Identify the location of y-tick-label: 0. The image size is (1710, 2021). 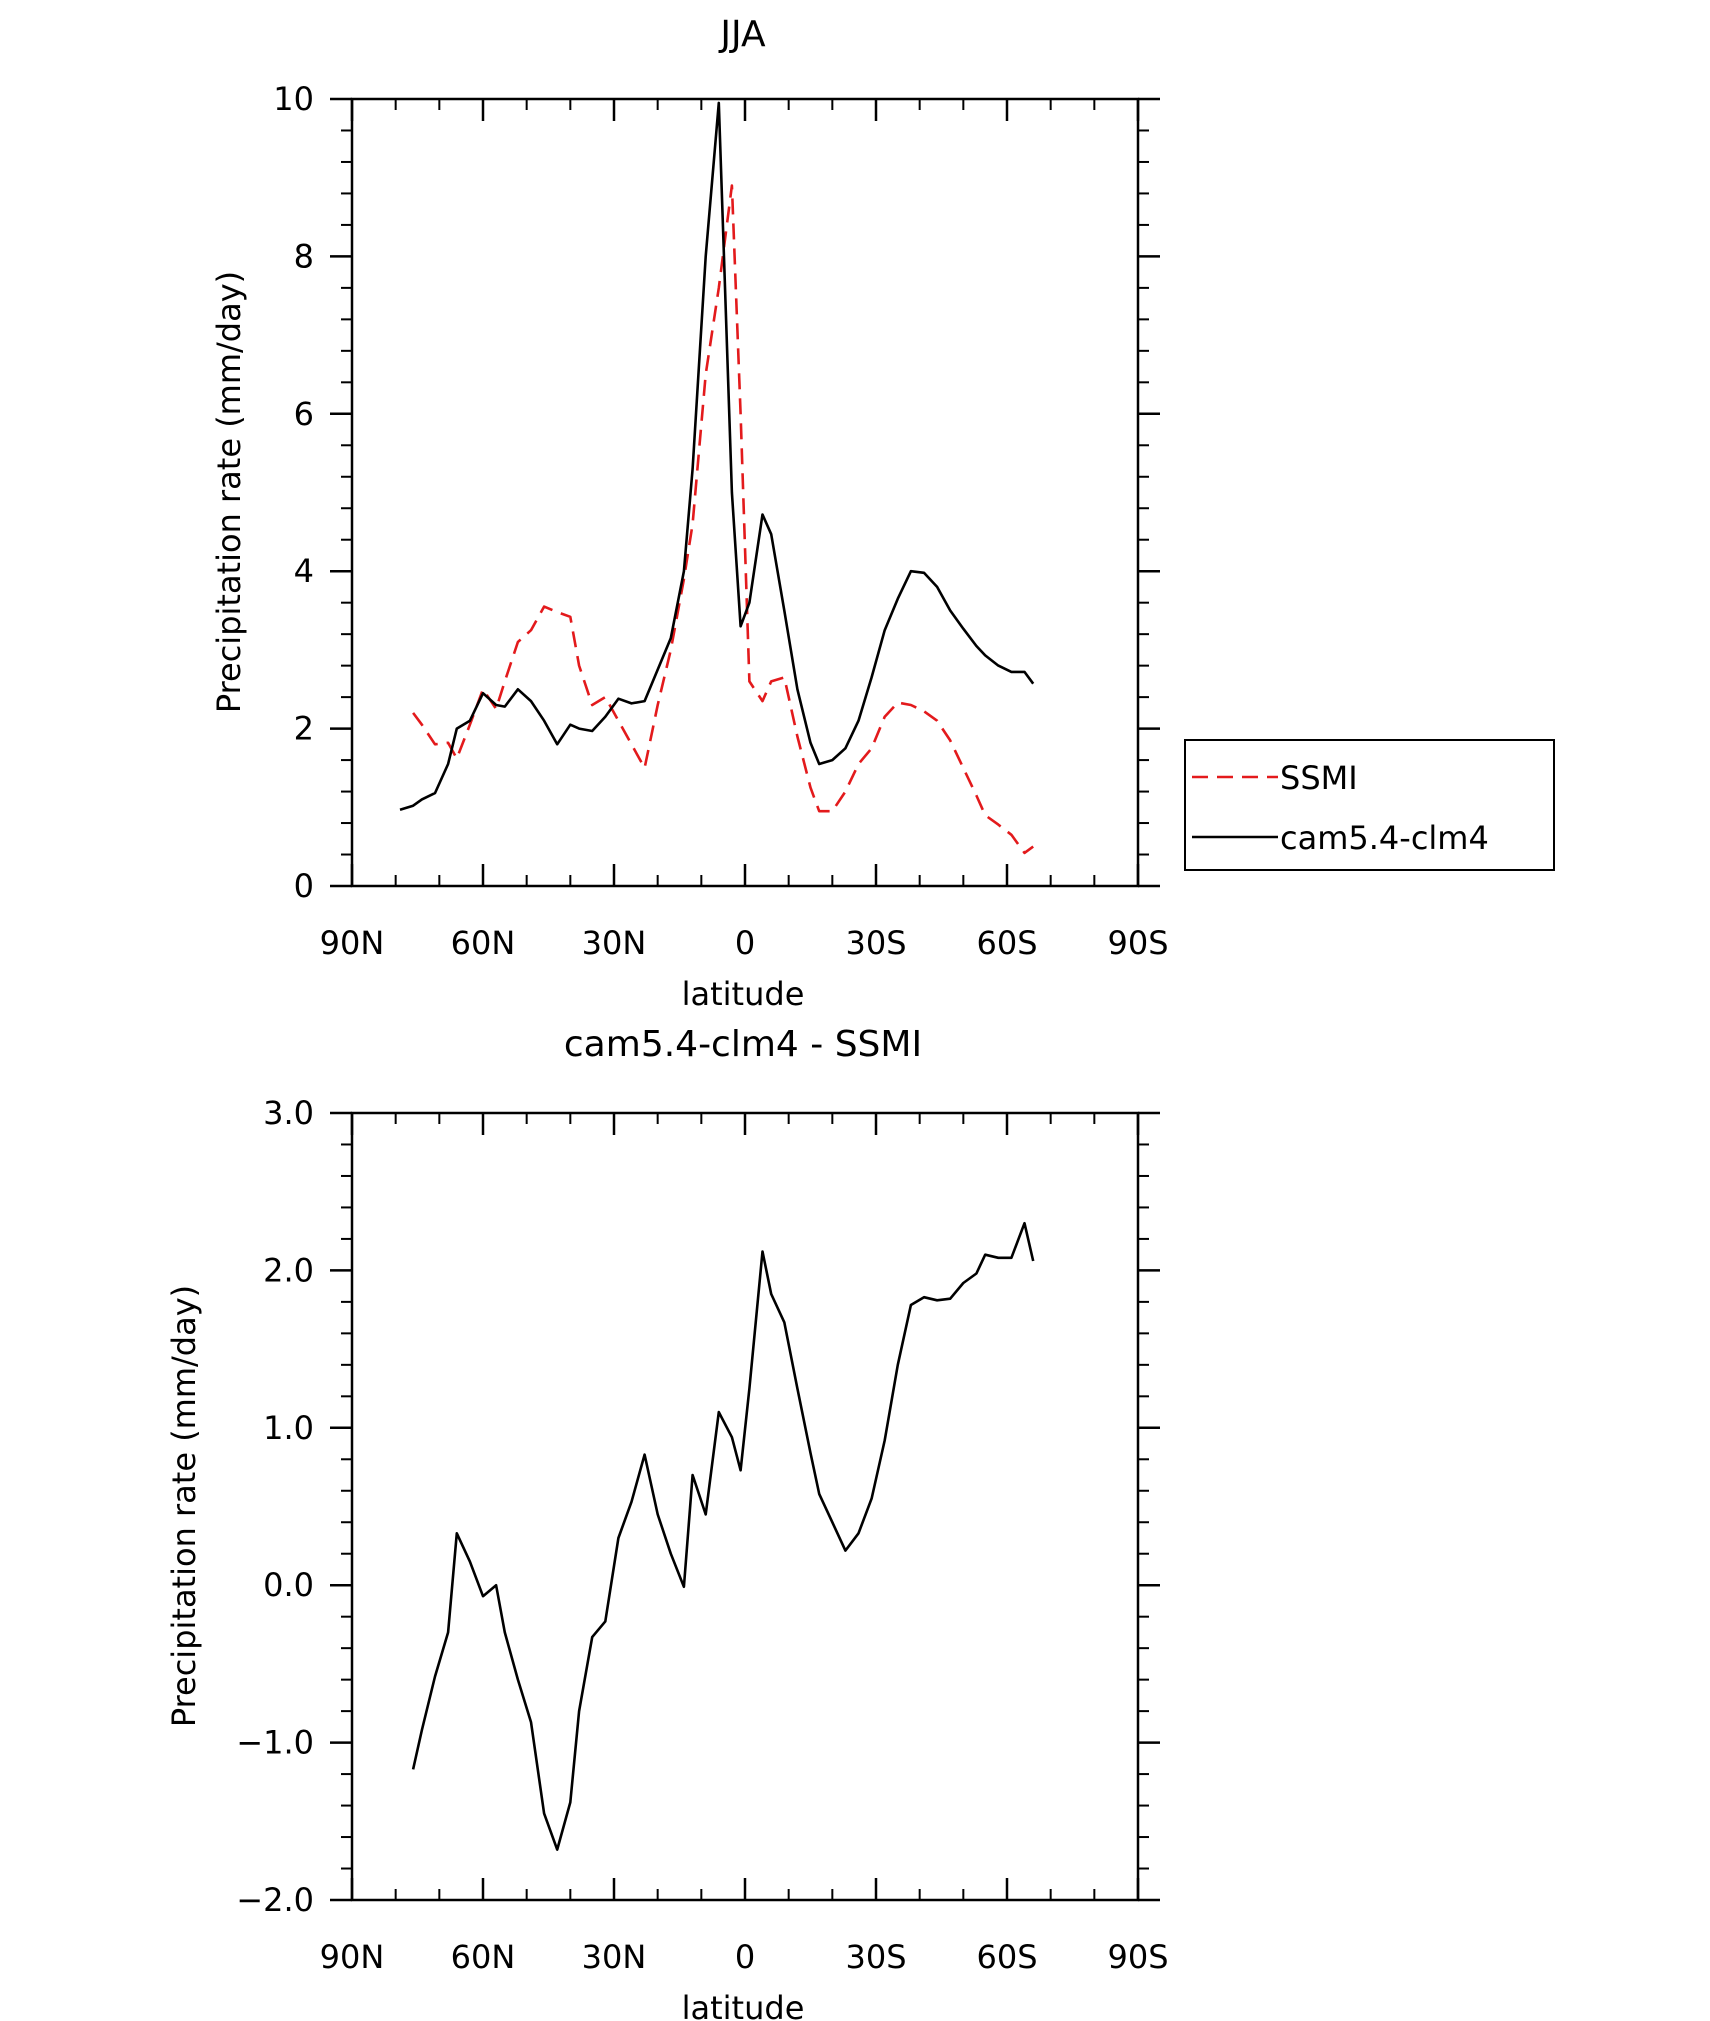
(304, 886).